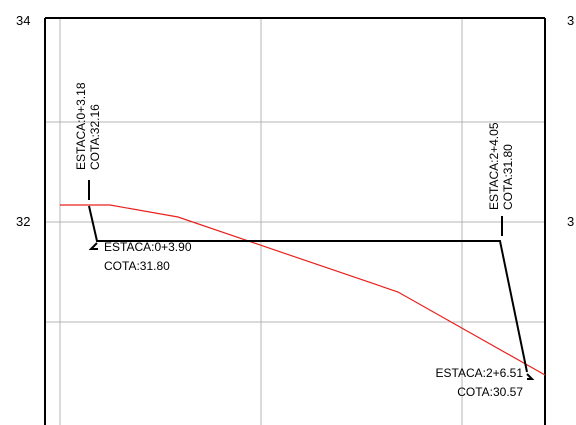  I want to click on annotation-a2-station: ESTACA:0+3.90, so click(148, 247).